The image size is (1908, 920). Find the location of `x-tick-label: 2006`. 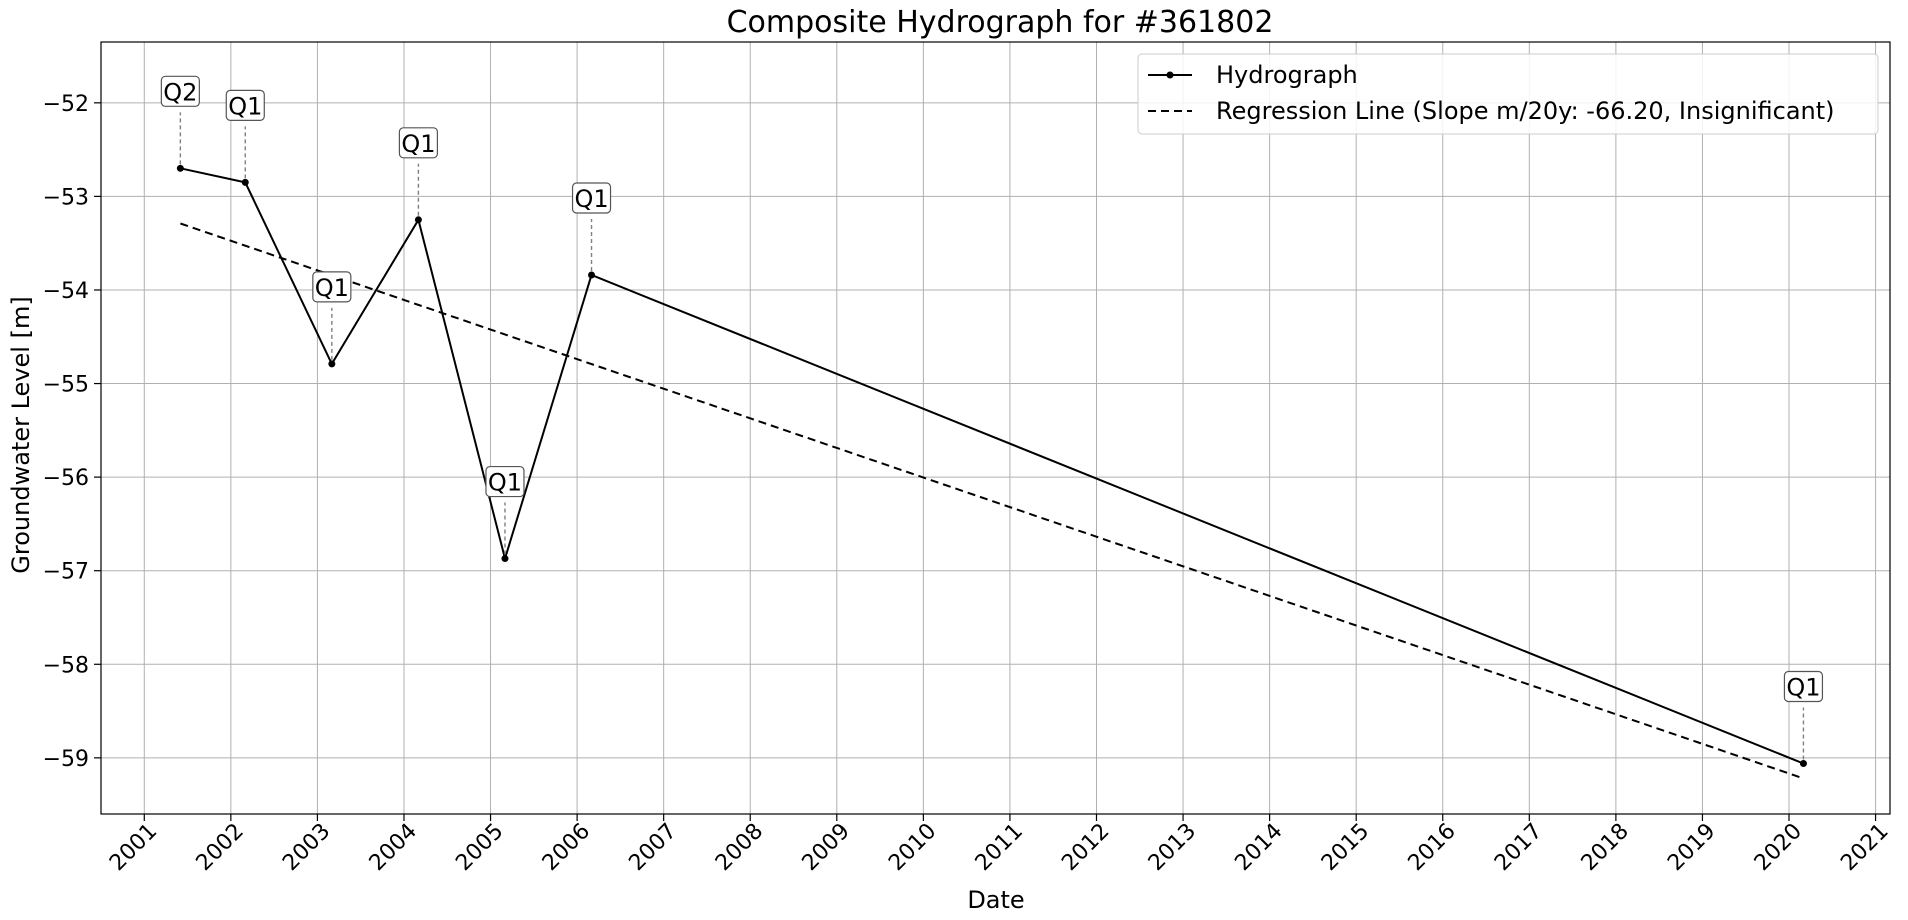

x-tick-label: 2006 is located at coordinates (566, 847).